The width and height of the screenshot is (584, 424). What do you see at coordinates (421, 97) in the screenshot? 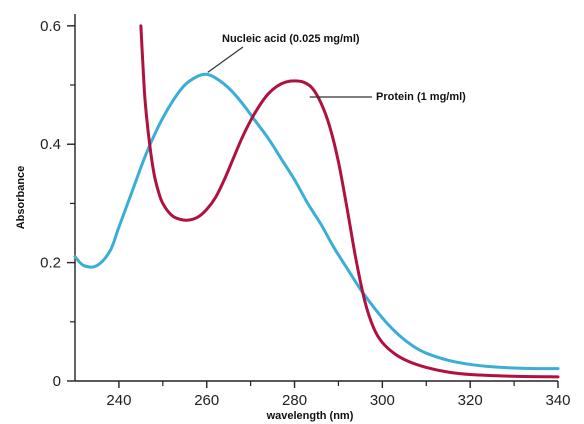
I see `protein-annotation: Protein (1 mg/ml)` at bounding box center [421, 97].